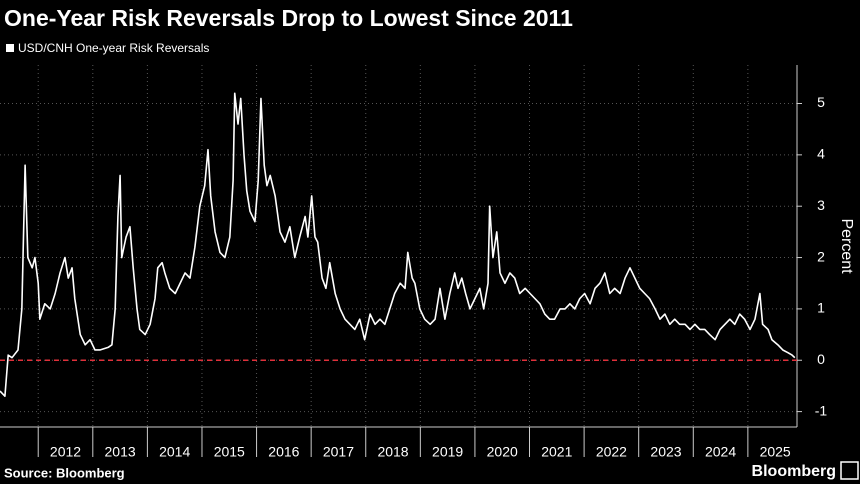 This screenshot has height=484, width=860. What do you see at coordinates (794, 471) in the screenshot?
I see `brand: Bloomberg` at bounding box center [794, 471].